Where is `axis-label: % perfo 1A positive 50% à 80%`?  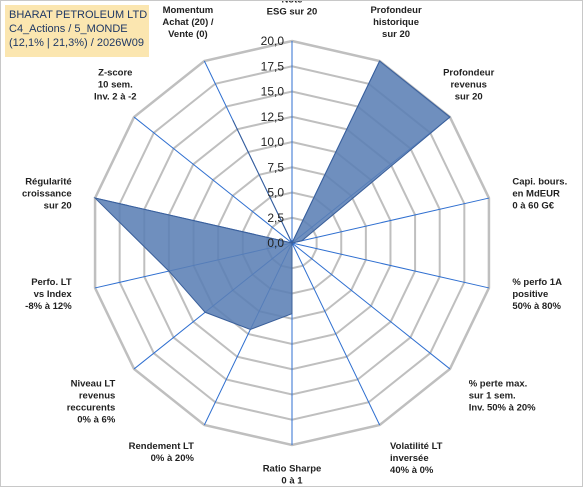
axis-label: % perfo 1A positive 50% à 80% is located at coordinates (537, 294).